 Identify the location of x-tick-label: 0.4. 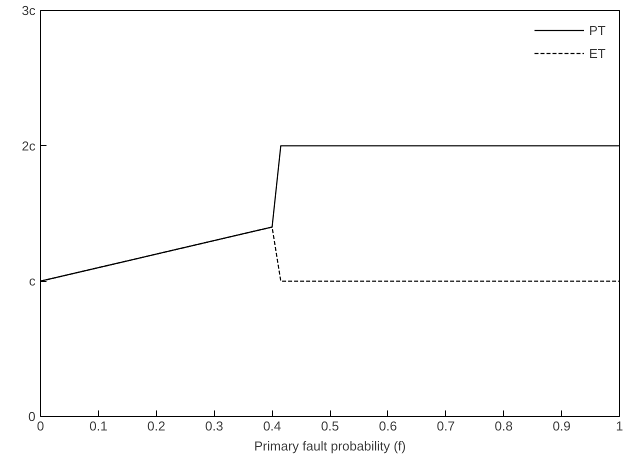
(272, 426).